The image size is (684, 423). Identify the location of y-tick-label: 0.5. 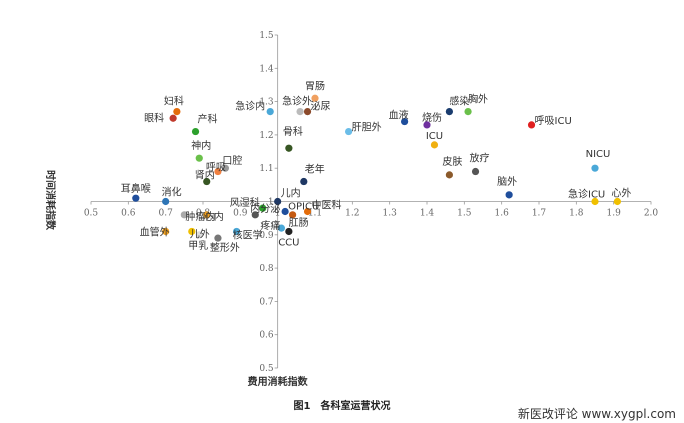
(266, 369).